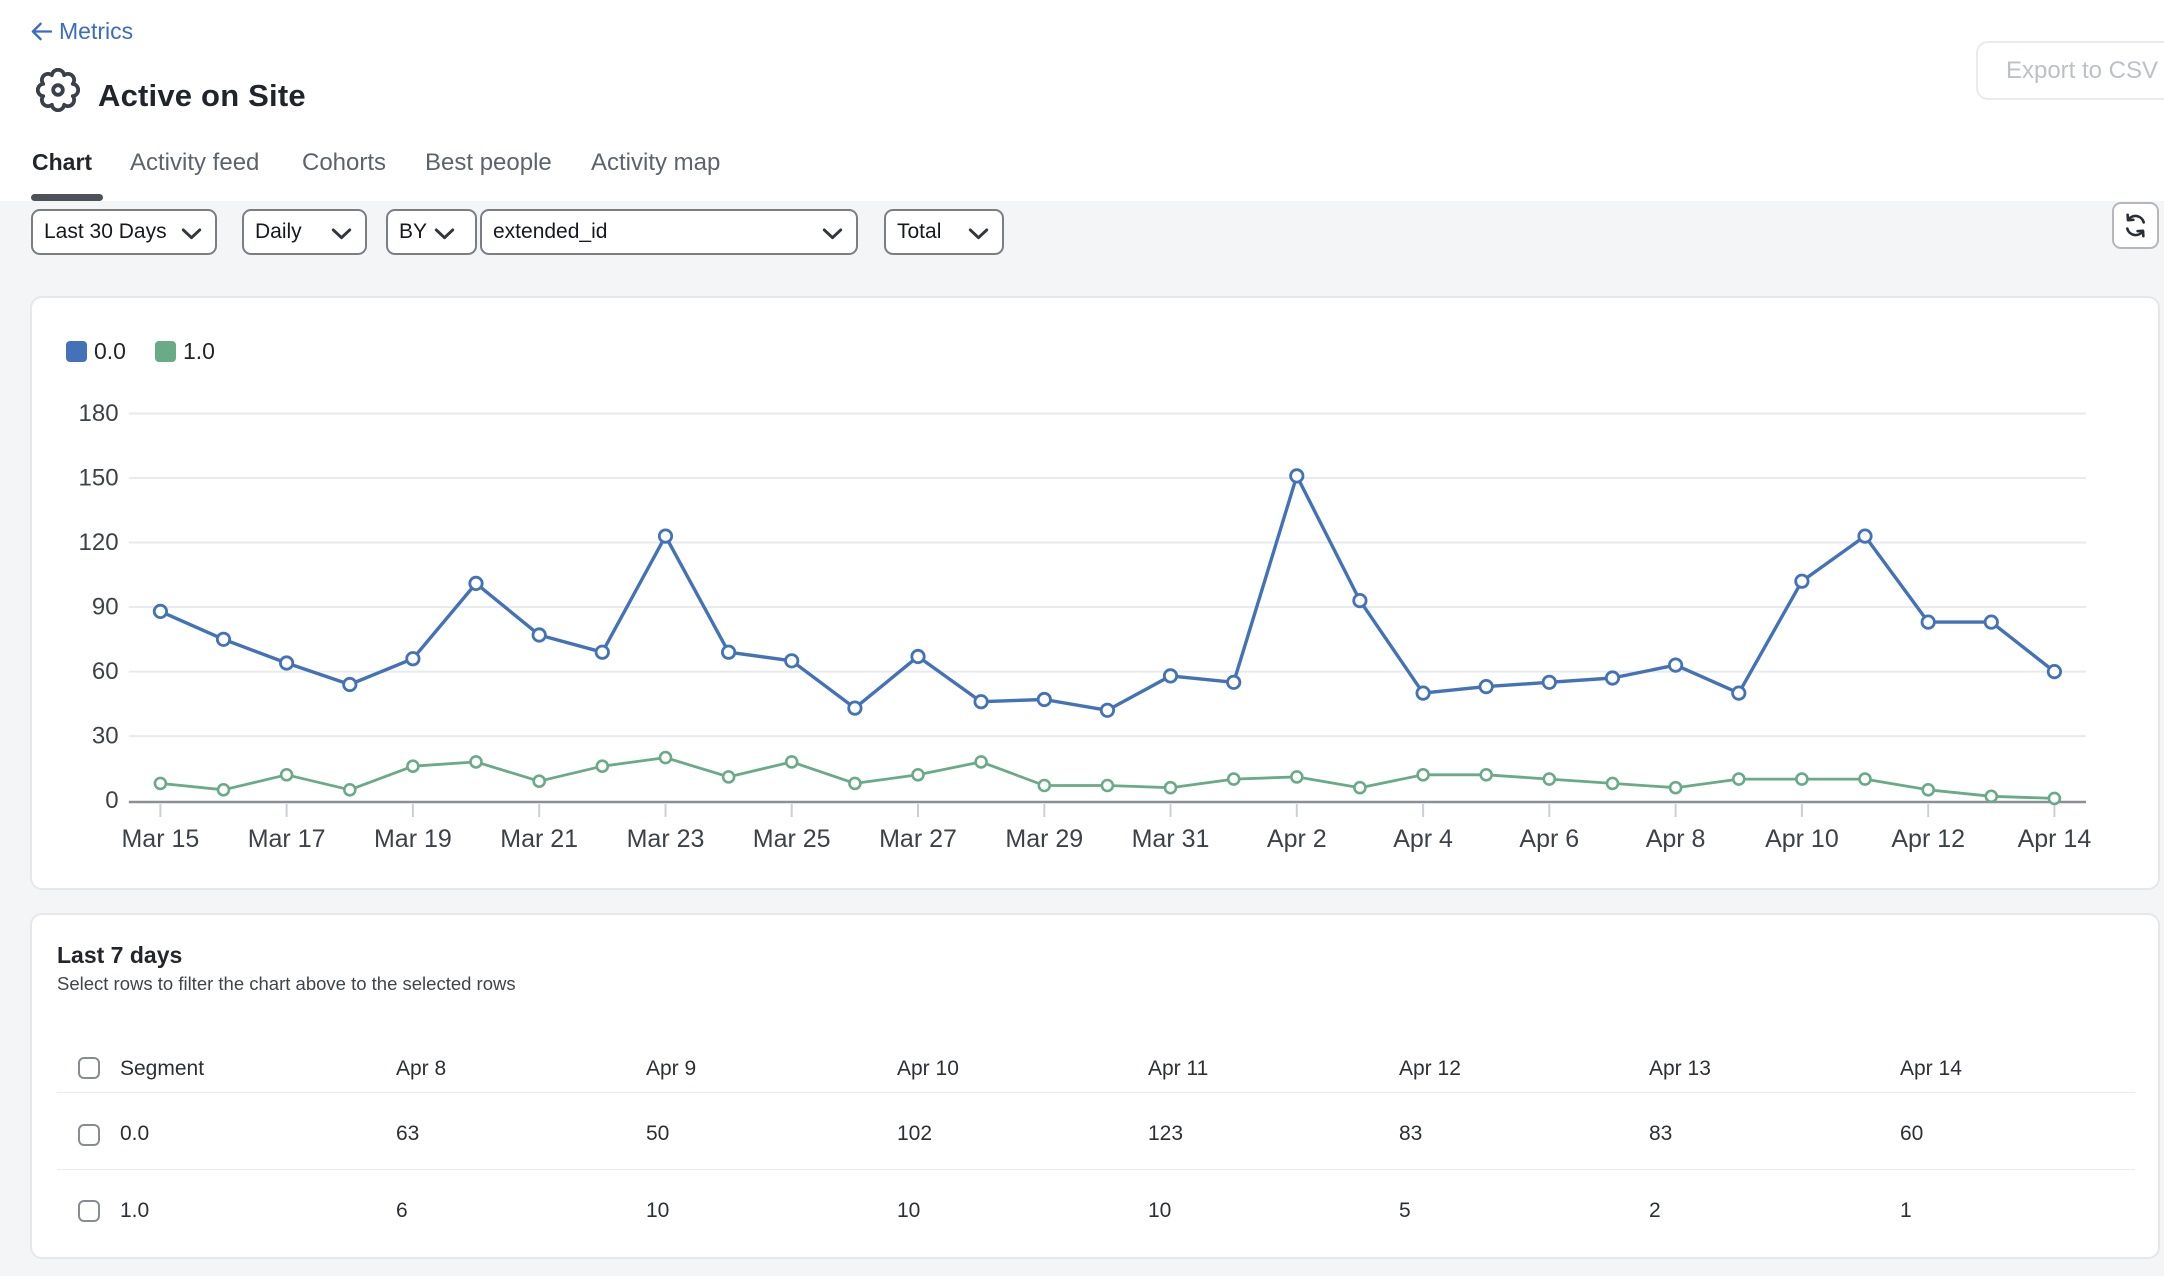 Image resolution: width=2164 pixels, height=1276 pixels. What do you see at coordinates (1423, 839) in the screenshot?
I see `svg-text: Apr 4` at bounding box center [1423, 839].